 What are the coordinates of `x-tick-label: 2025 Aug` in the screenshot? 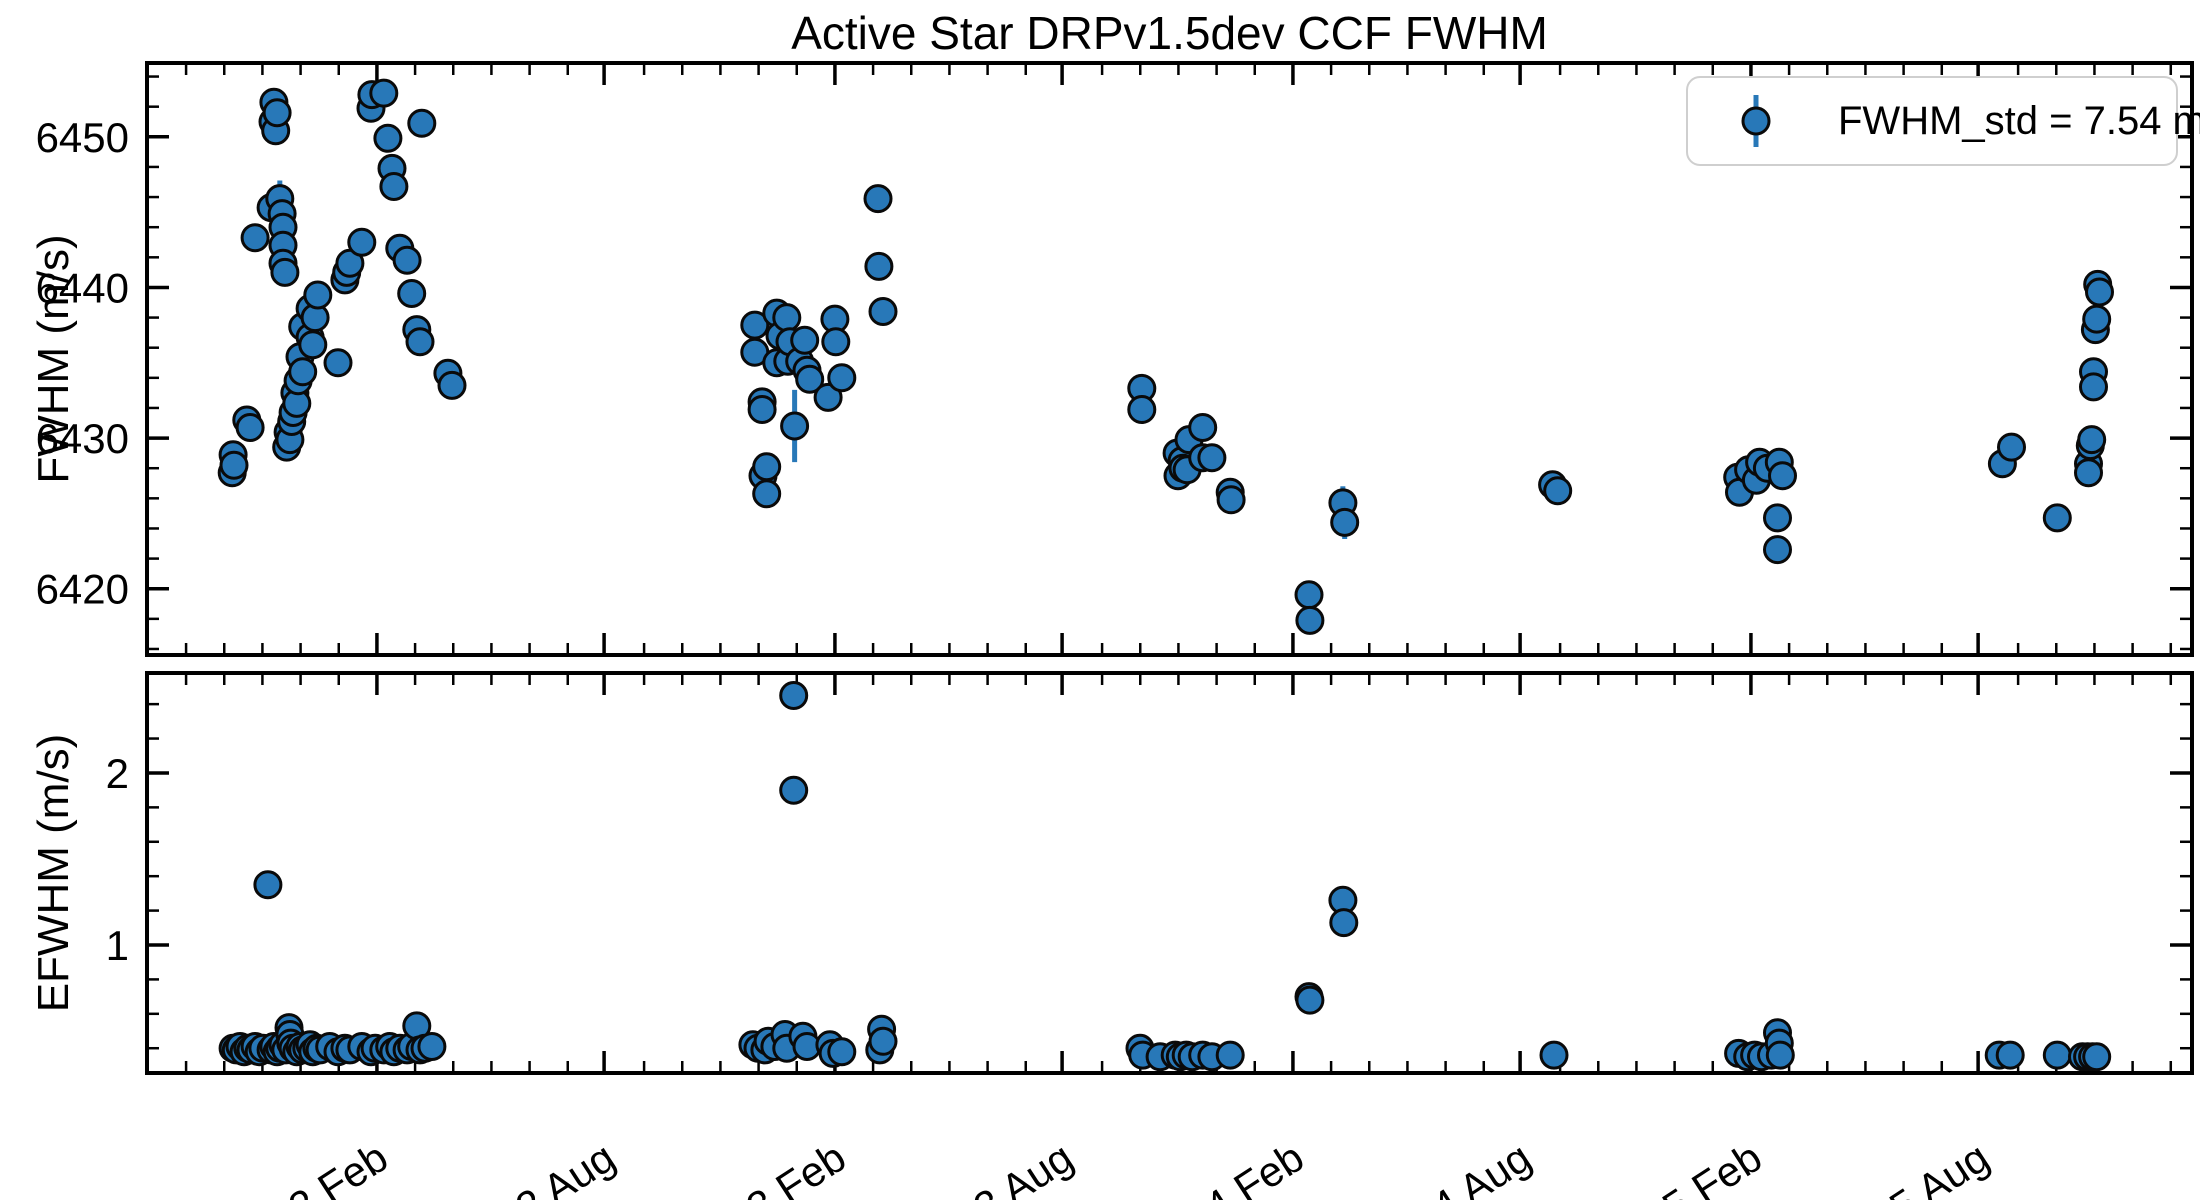 It's located at (1910, 1166).